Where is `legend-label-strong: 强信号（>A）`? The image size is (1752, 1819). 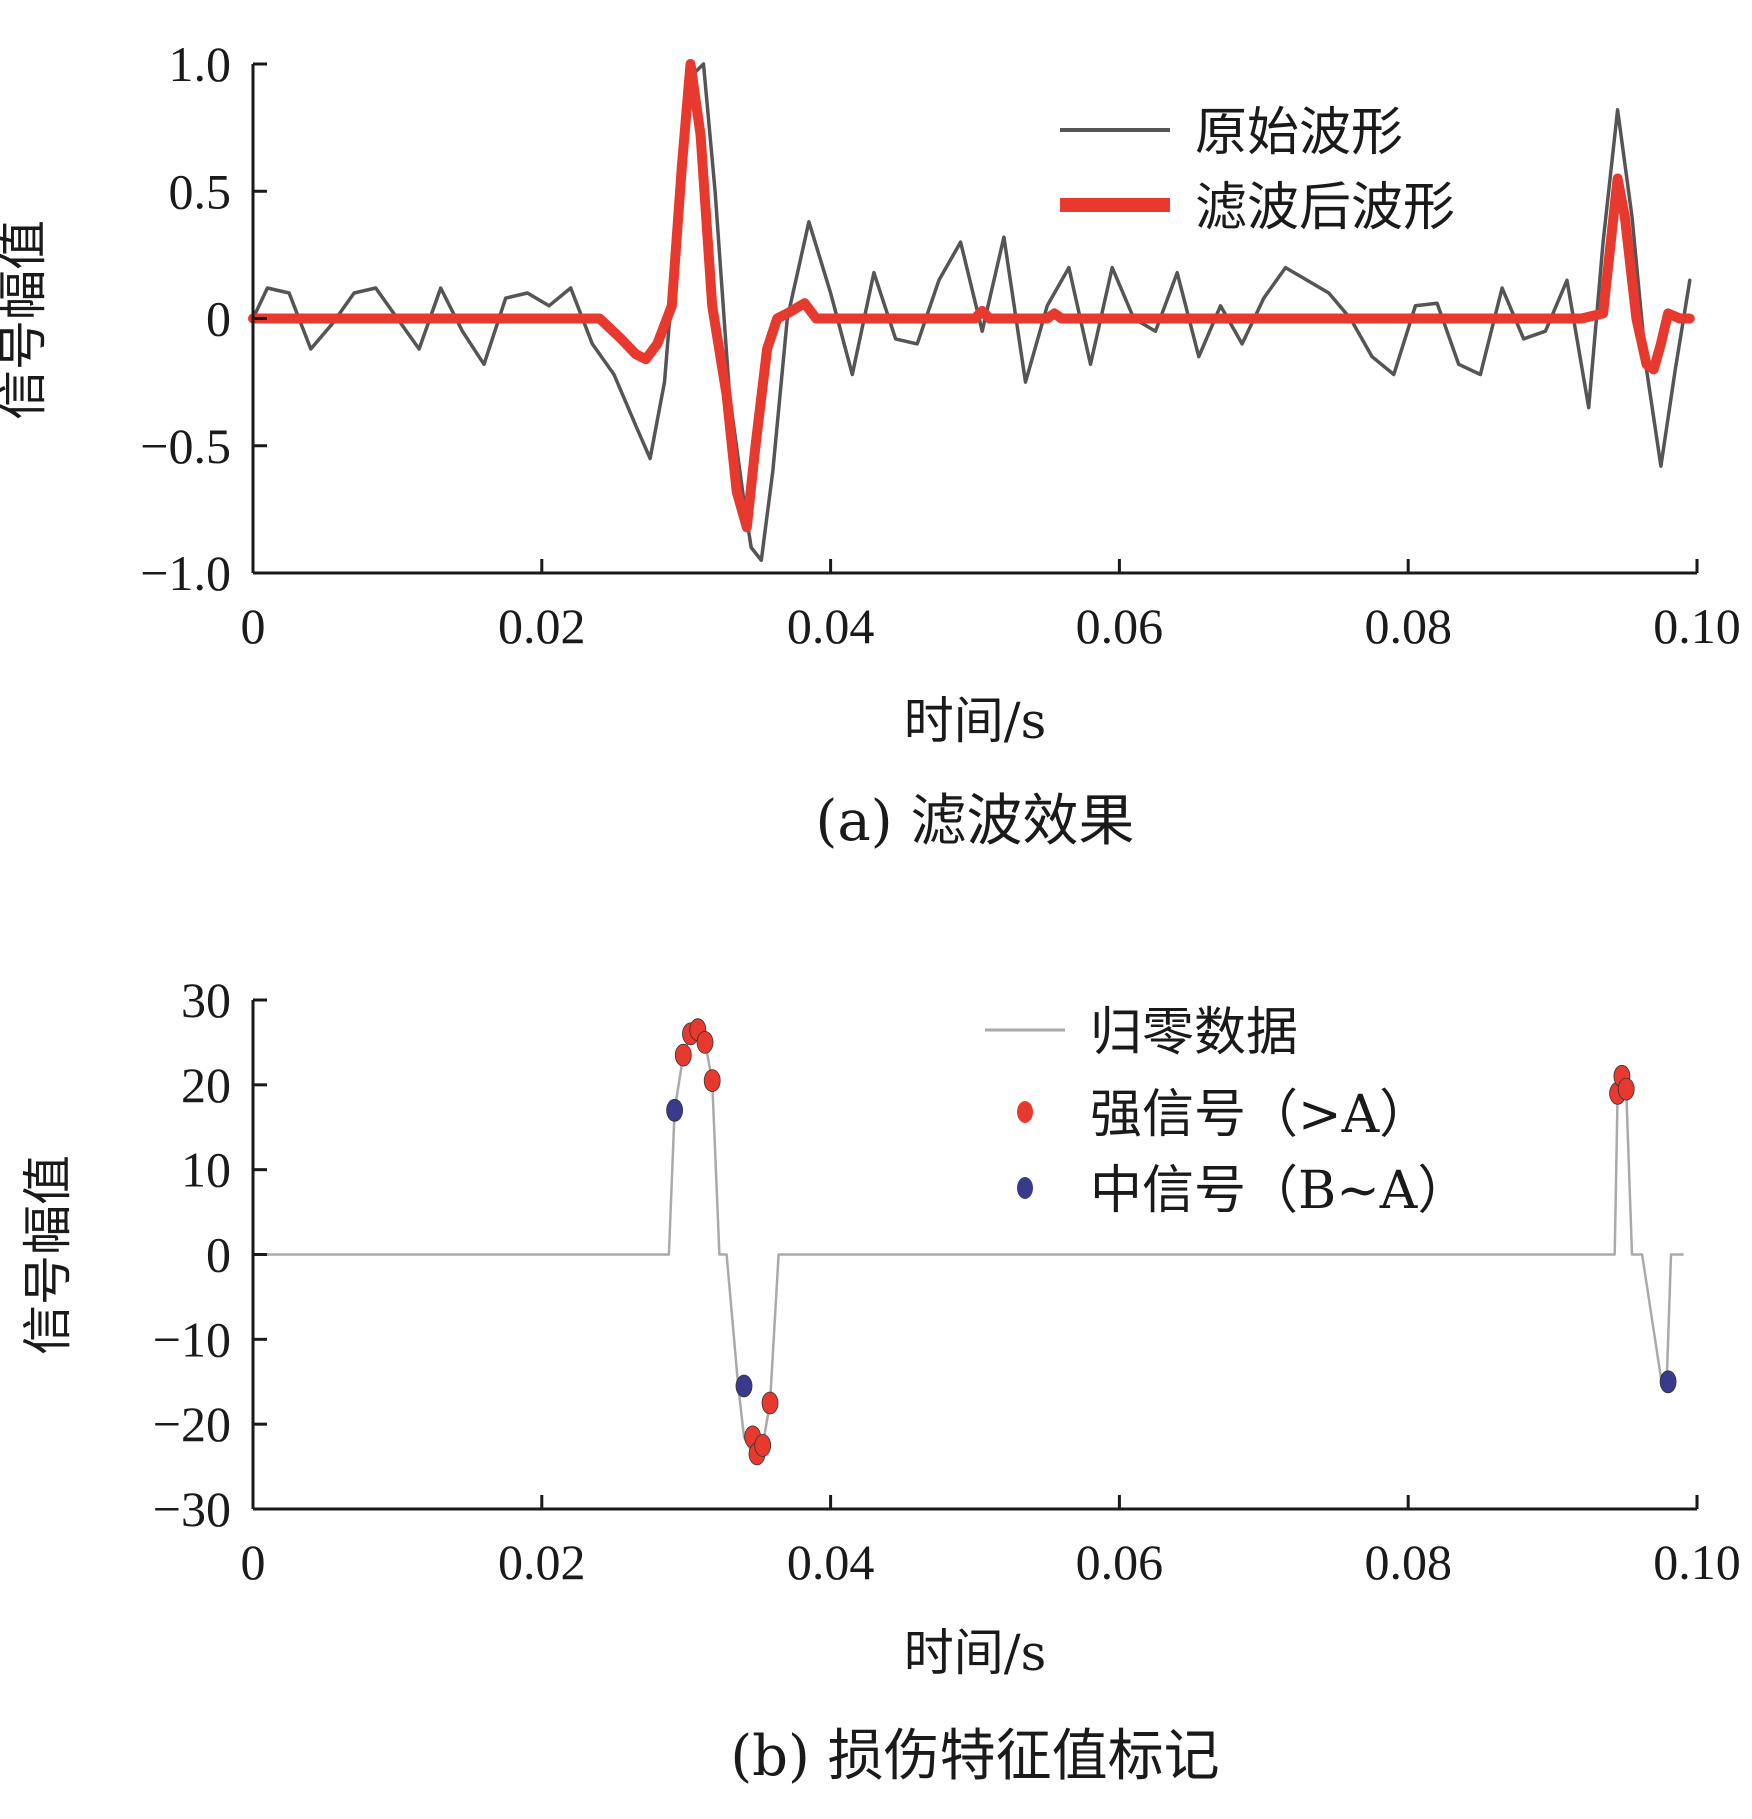
legend-label-strong: 强信号（>A） is located at coordinates (1260, 1115).